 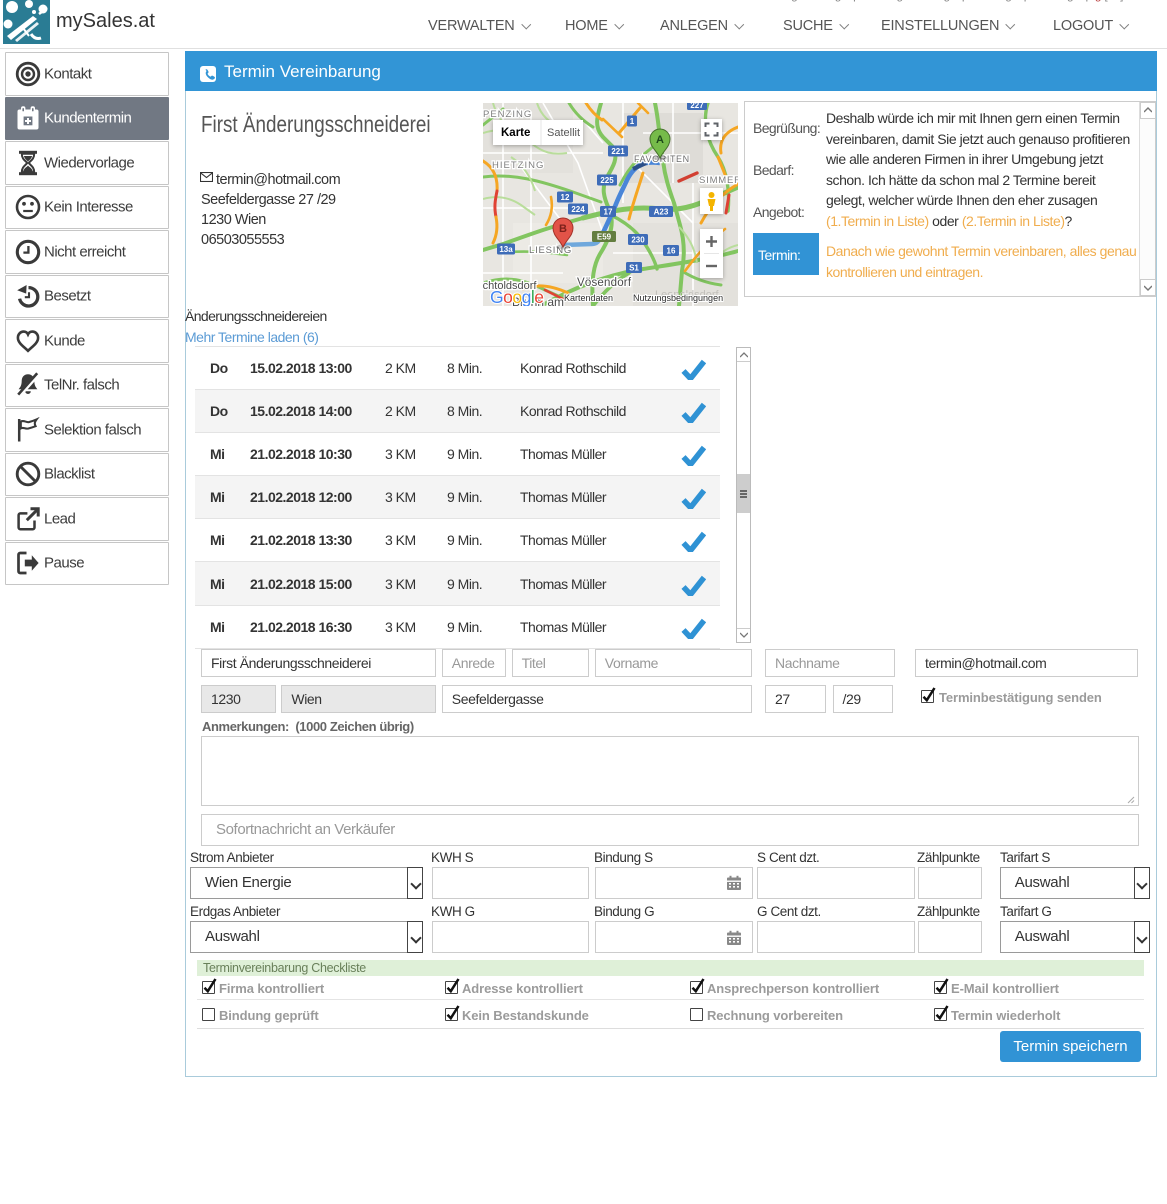 What do you see at coordinates (662, 159) in the screenshot?
I see `svg-text: FAVORITEN` at bounding box center [662, 159].